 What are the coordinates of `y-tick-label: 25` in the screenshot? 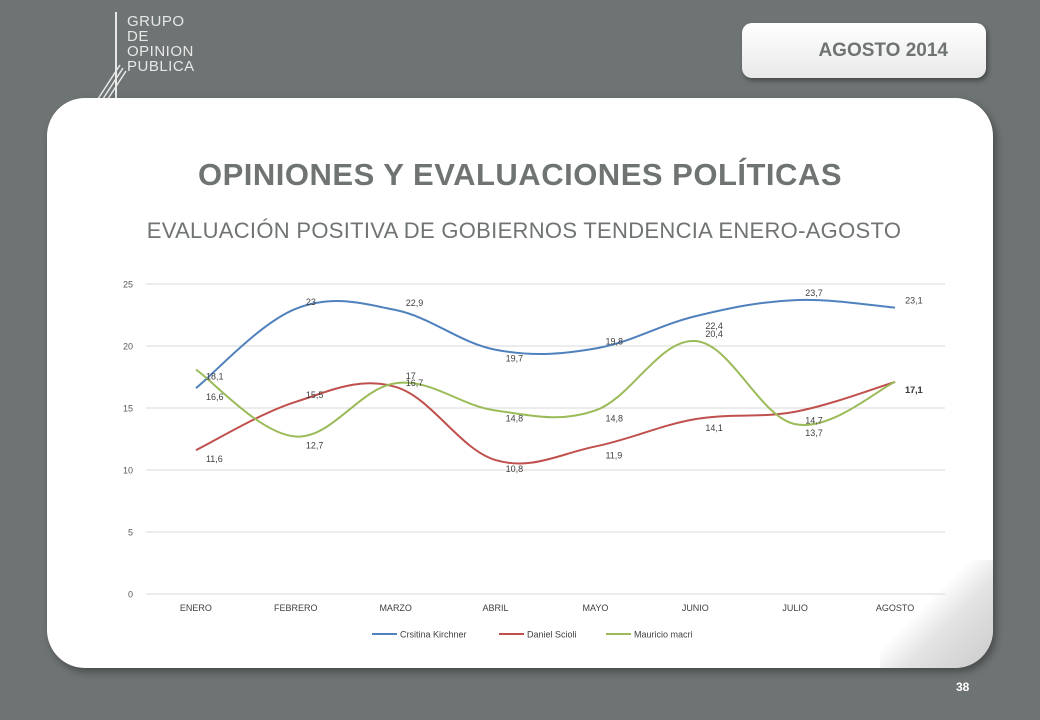 It's located at (128, 285).